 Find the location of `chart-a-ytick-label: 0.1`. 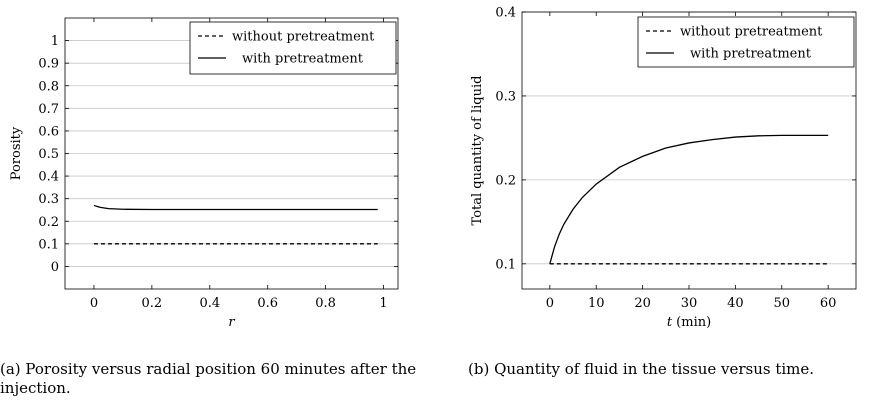

chart-a-ytick-label: 0.1 is located at coordinates (48, 244).